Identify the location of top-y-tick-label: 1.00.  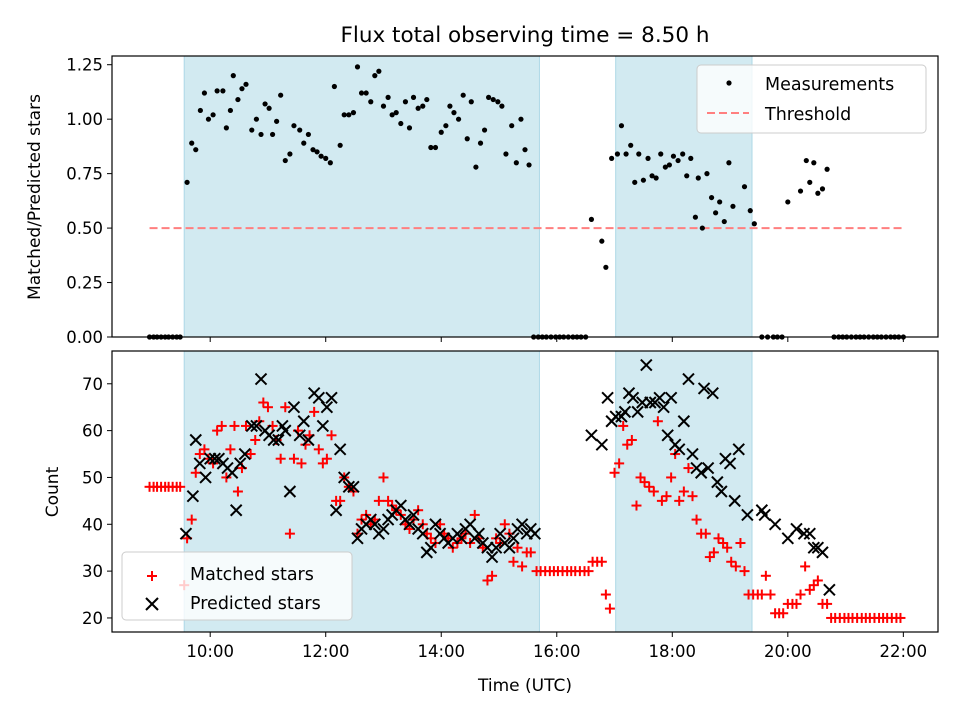
(84, 119).